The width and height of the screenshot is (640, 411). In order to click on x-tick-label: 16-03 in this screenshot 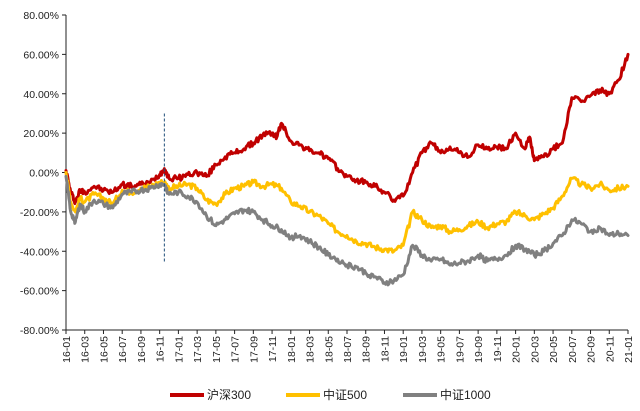, I will do `click(86, 349)`.